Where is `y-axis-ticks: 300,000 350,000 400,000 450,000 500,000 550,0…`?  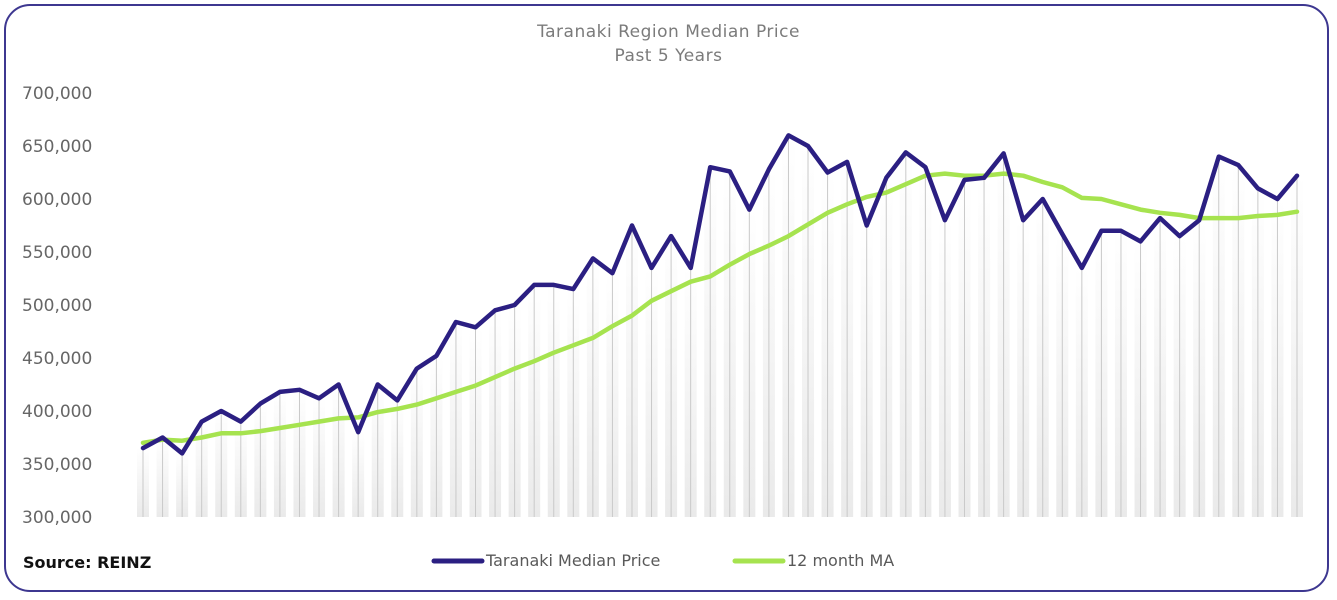 y-axis-ticks: 300,000 350,000 400,000 450,000 500,000 550,0… is located at coordinates (57, 306).